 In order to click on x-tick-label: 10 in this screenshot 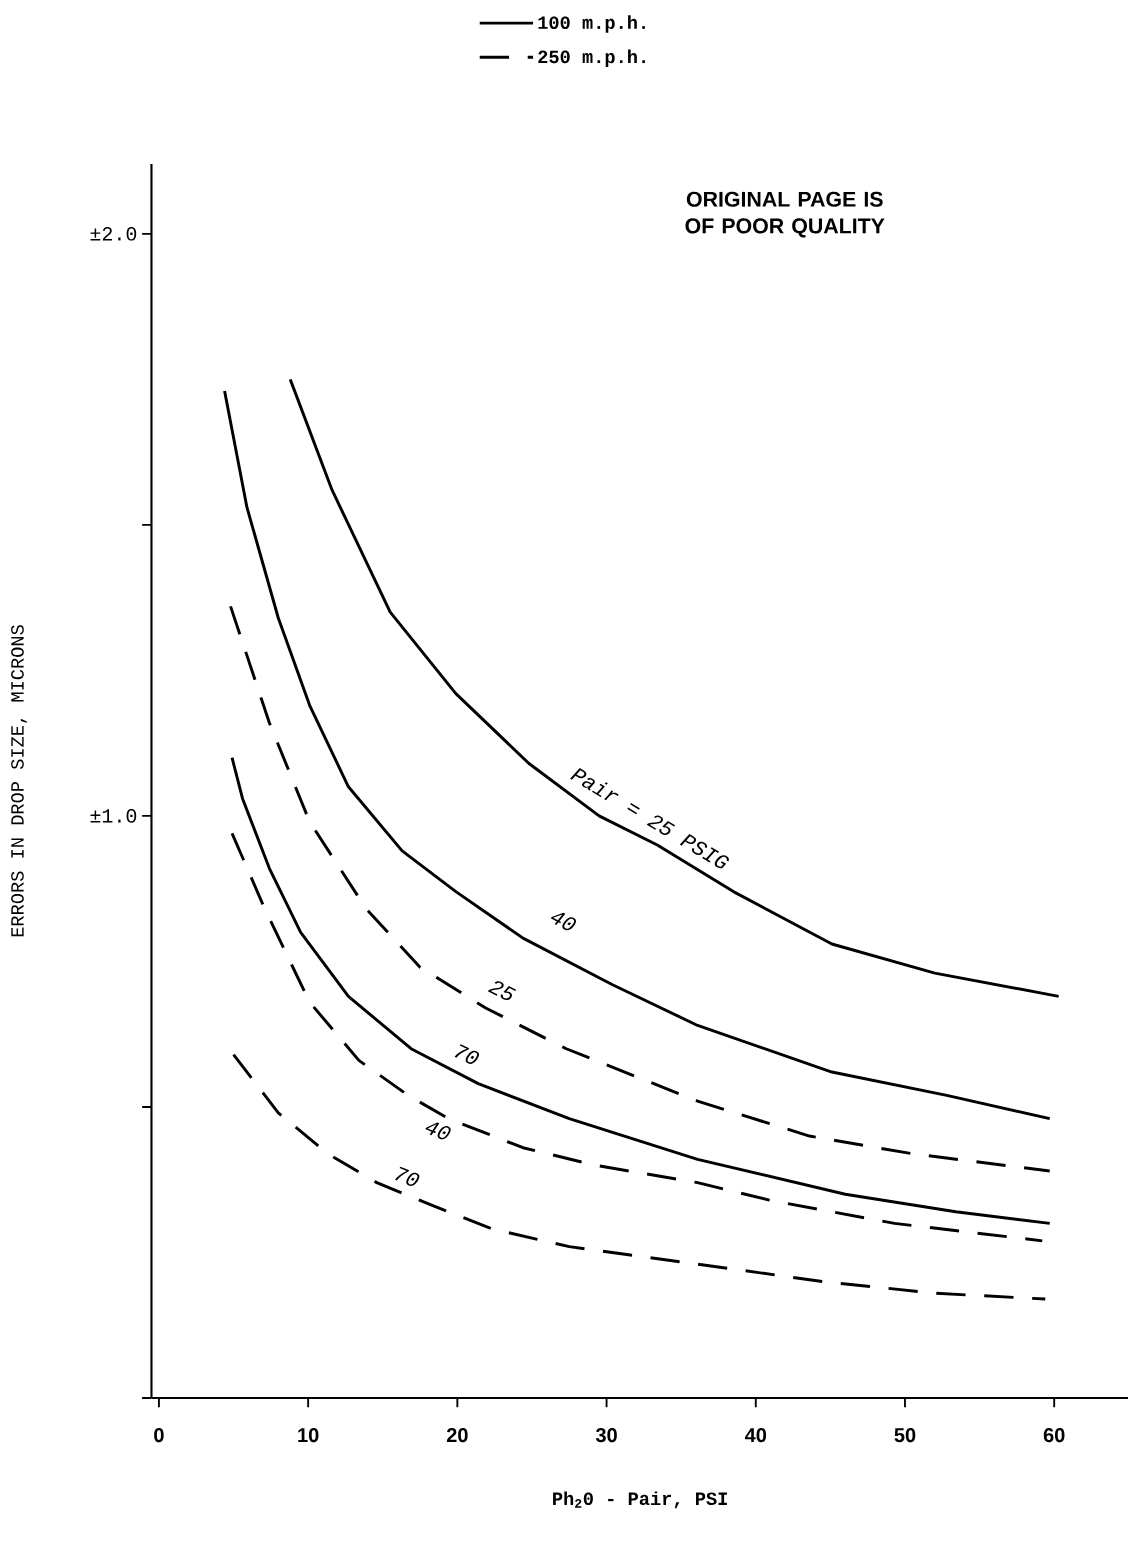, I will do `click(308, 1435)`.